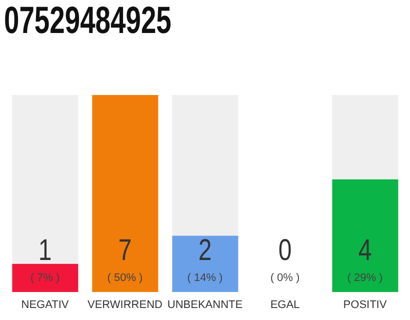 Image resolution: width=410 pixels, height=320 pixels. I want to click on data-label: 2, so click(205, 251).